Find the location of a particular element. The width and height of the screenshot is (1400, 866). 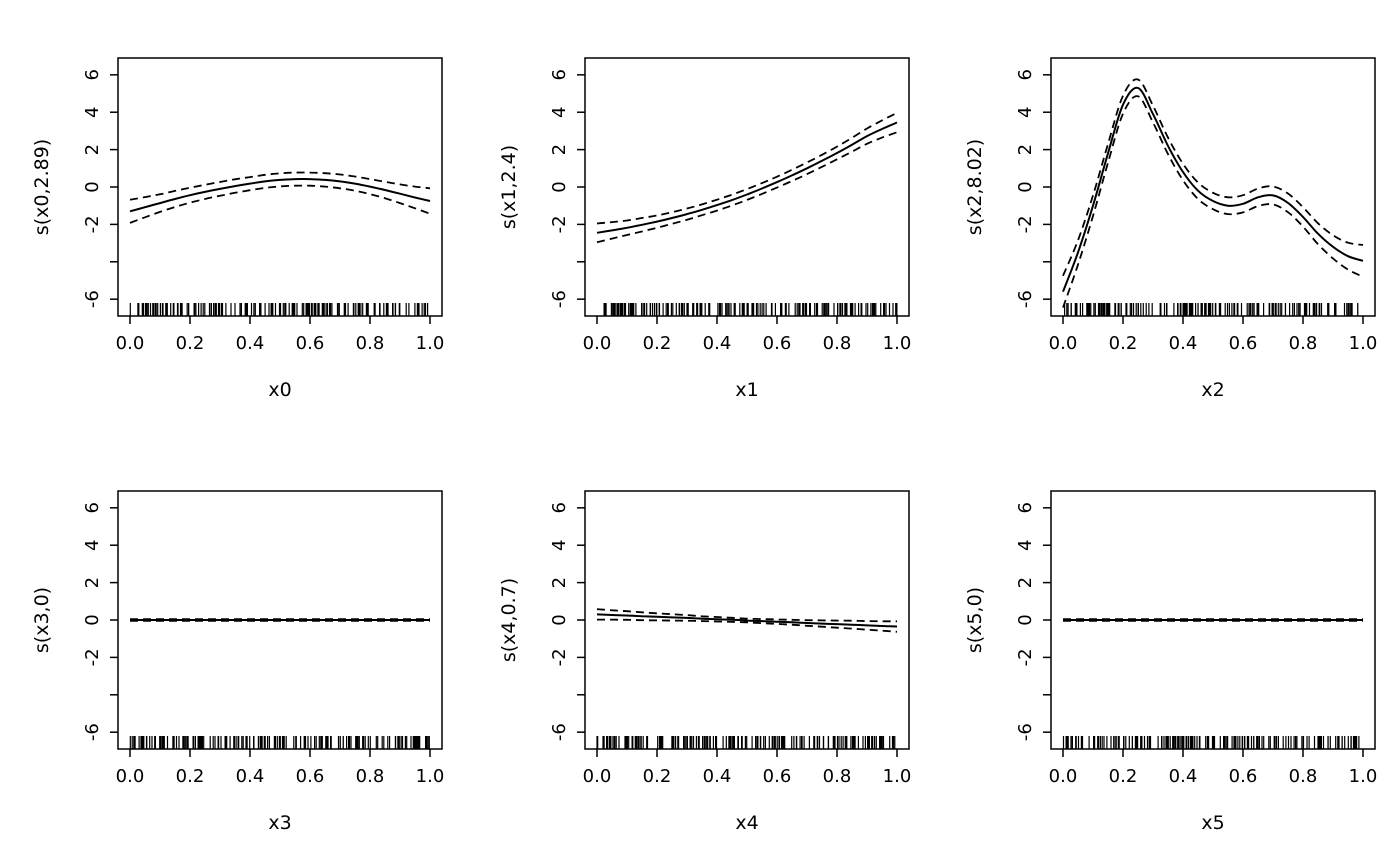

gam-plot-x0: 0.0 0.2 0.4 0.6 0.8 1.0 -6 -2 0 2 4 6 x0 s(x0,2.89) is located at coordinates (237, 229).